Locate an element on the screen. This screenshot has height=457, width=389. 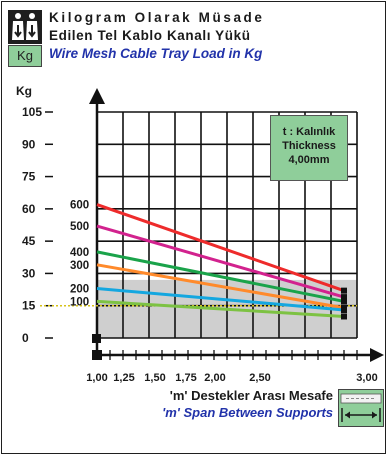
y-axis-arrow is located at coordinates (97, 96).